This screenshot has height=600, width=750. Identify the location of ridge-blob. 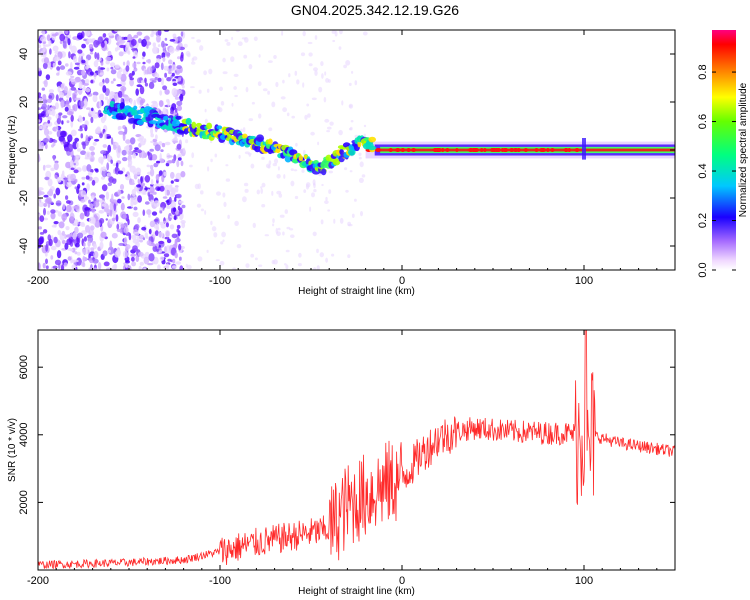
(153, 122).